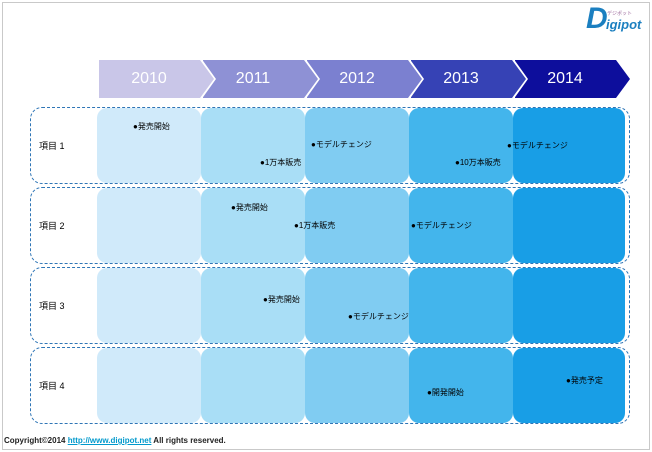 The width and height of the screenshot is (652, 452). What do you see at coordinates (478, 162) in the screenshot?
I see `milestone-label: ●10万本販売` at bounding box center [478, 162].